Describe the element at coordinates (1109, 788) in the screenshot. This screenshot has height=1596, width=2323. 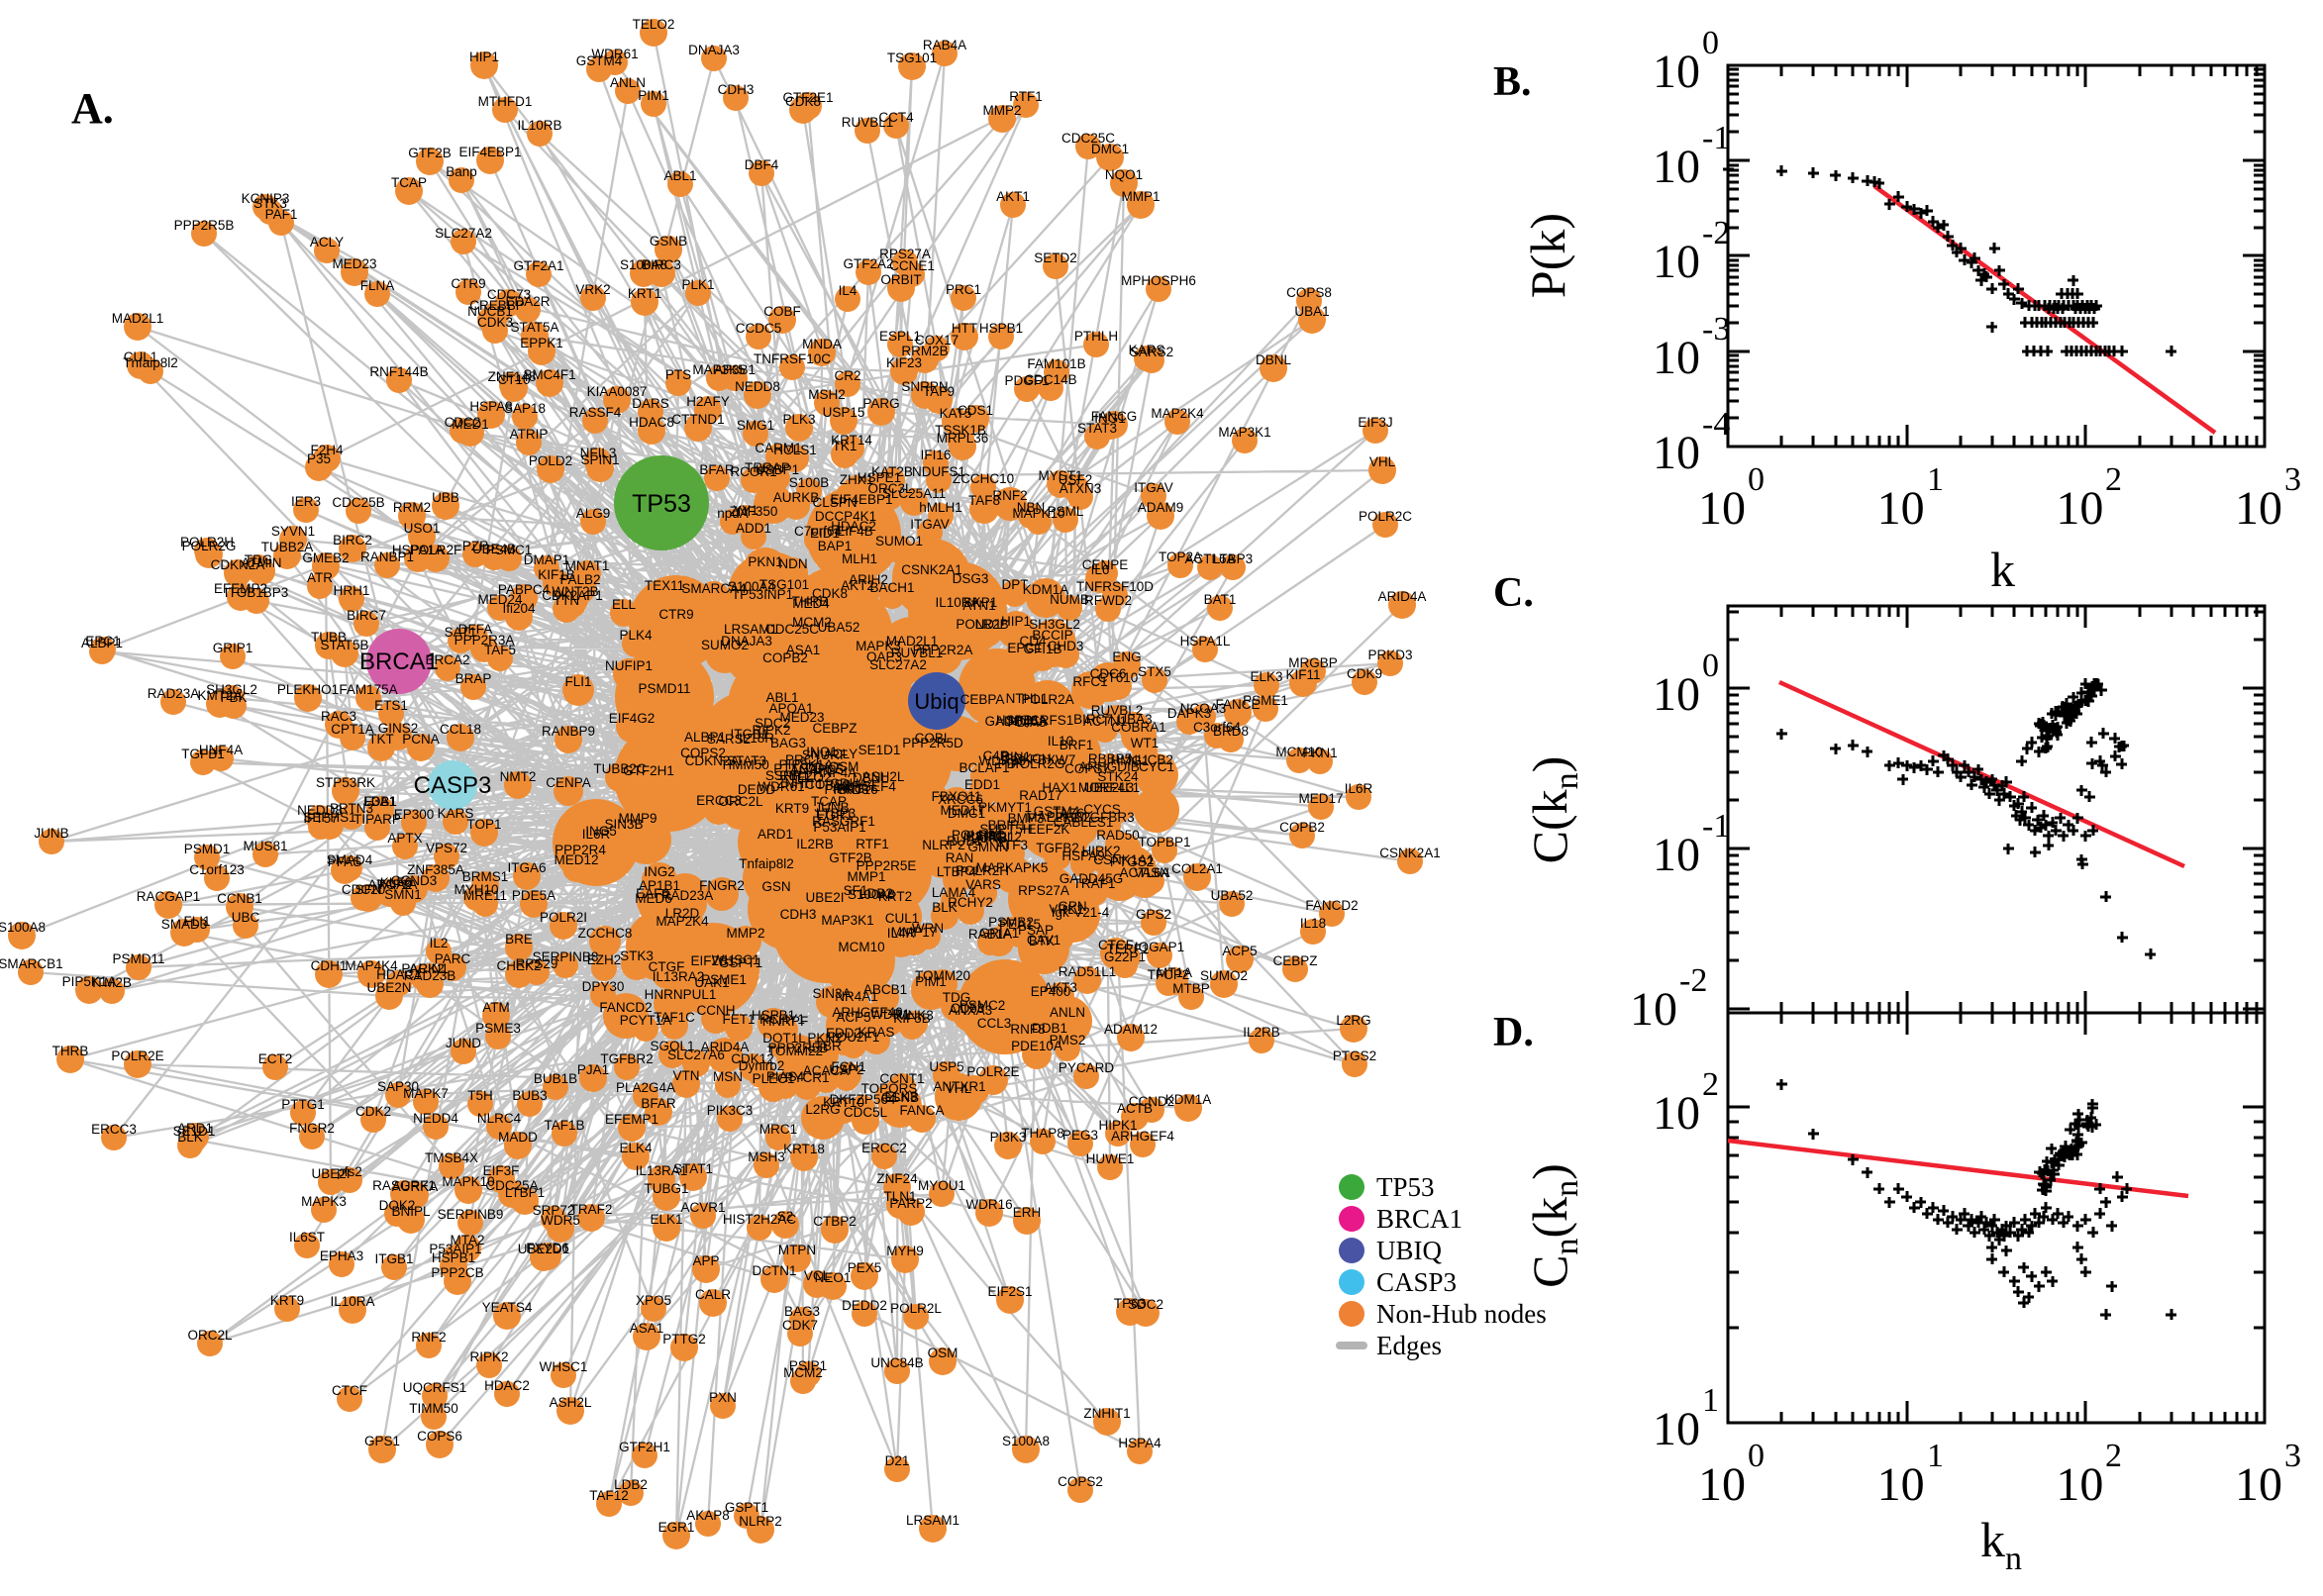
I see `svg-text: MORF4L1` at that location.